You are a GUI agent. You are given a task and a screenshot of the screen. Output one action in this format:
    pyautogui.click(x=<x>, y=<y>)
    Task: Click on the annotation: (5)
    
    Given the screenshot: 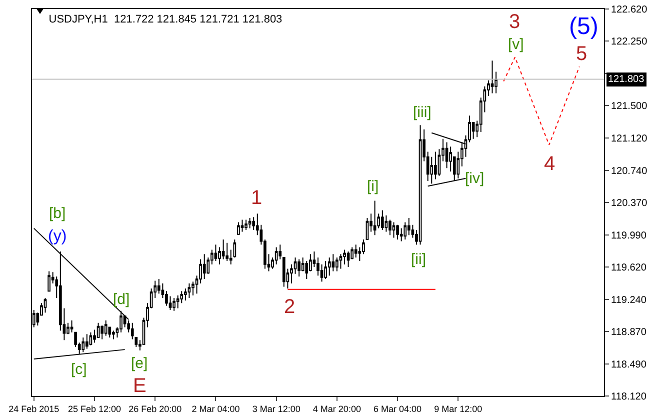 What is the action you would take?
    pyautogui.click(x=583, y=26)
    